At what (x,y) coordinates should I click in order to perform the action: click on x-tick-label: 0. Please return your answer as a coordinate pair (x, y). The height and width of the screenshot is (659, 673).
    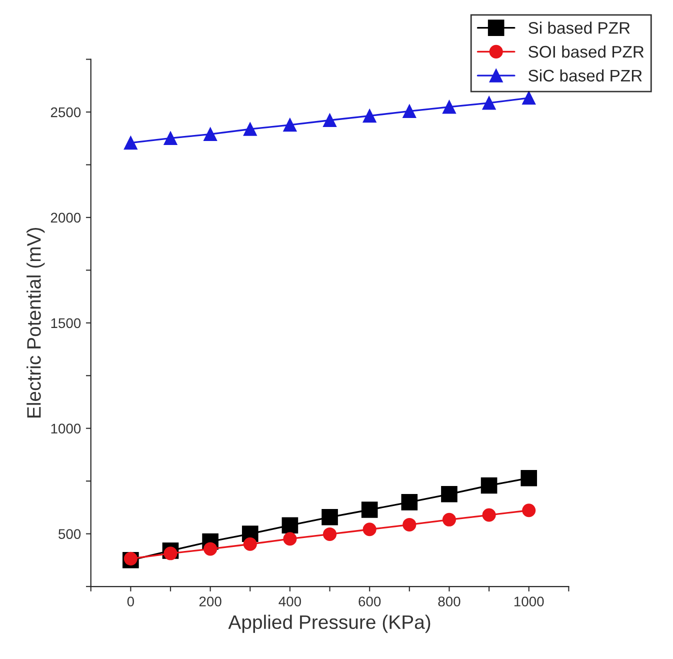
    Looking at the image, I should click on (130, 601).